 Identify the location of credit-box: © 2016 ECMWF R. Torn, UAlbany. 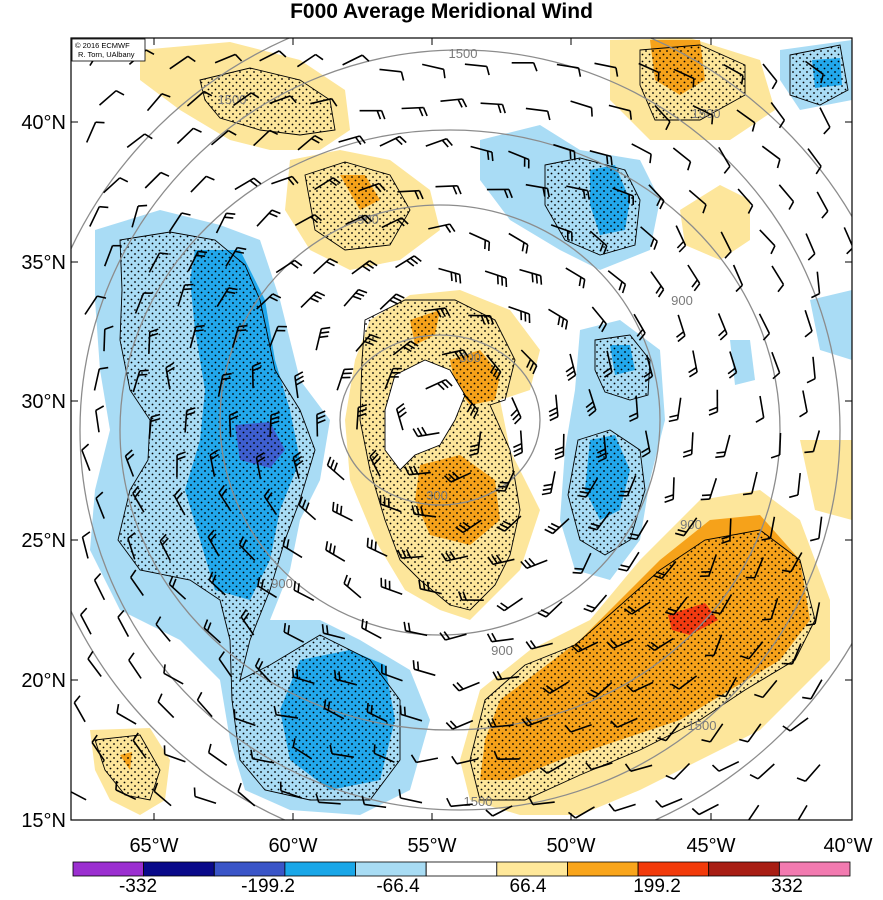
(108, 50).